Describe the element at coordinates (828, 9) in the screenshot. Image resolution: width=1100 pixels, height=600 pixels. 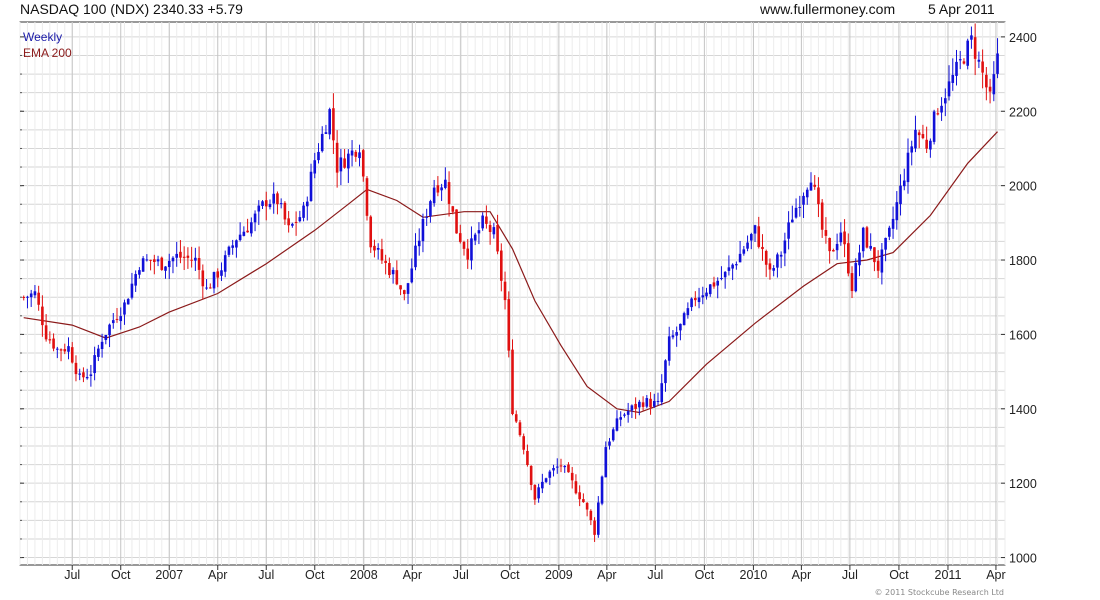
I see `site-url: www.fullermoney.com` at that location.